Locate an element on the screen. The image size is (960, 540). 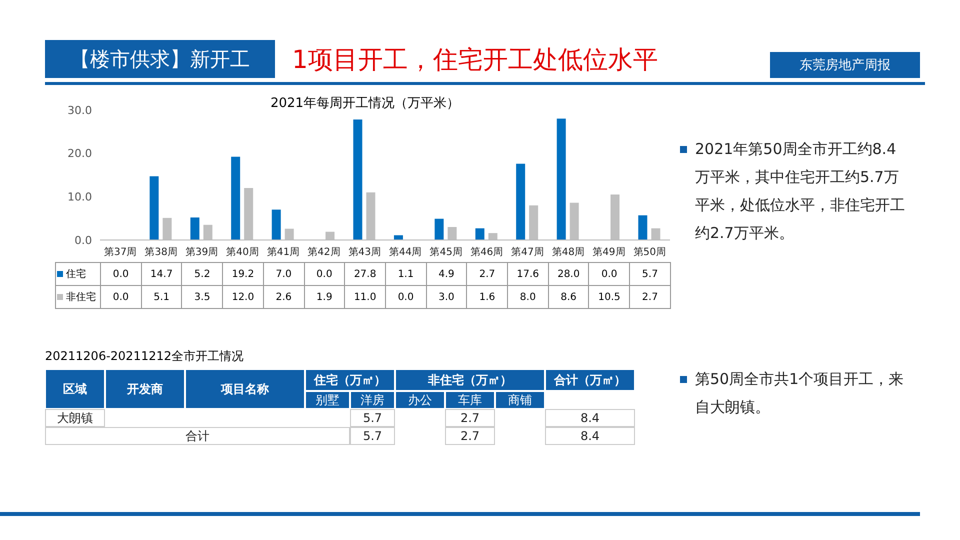
x-tick-label: 第49周 is located at coordinates (609, 252).